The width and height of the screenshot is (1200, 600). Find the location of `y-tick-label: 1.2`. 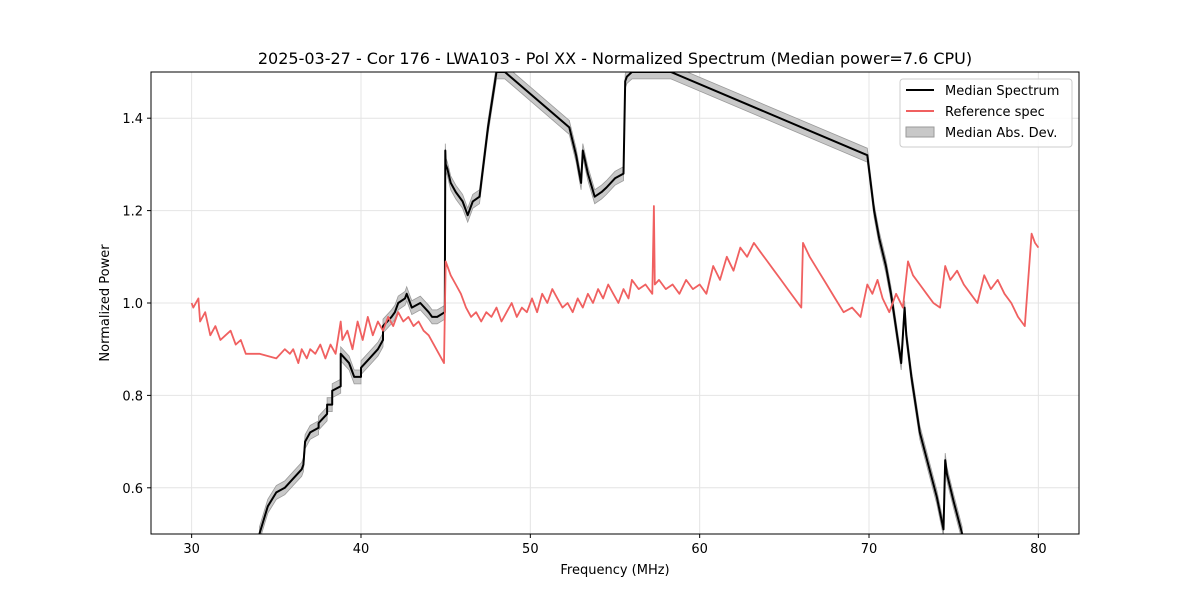

y-tick-label: 1.2 is located at coordinates (132, 212).